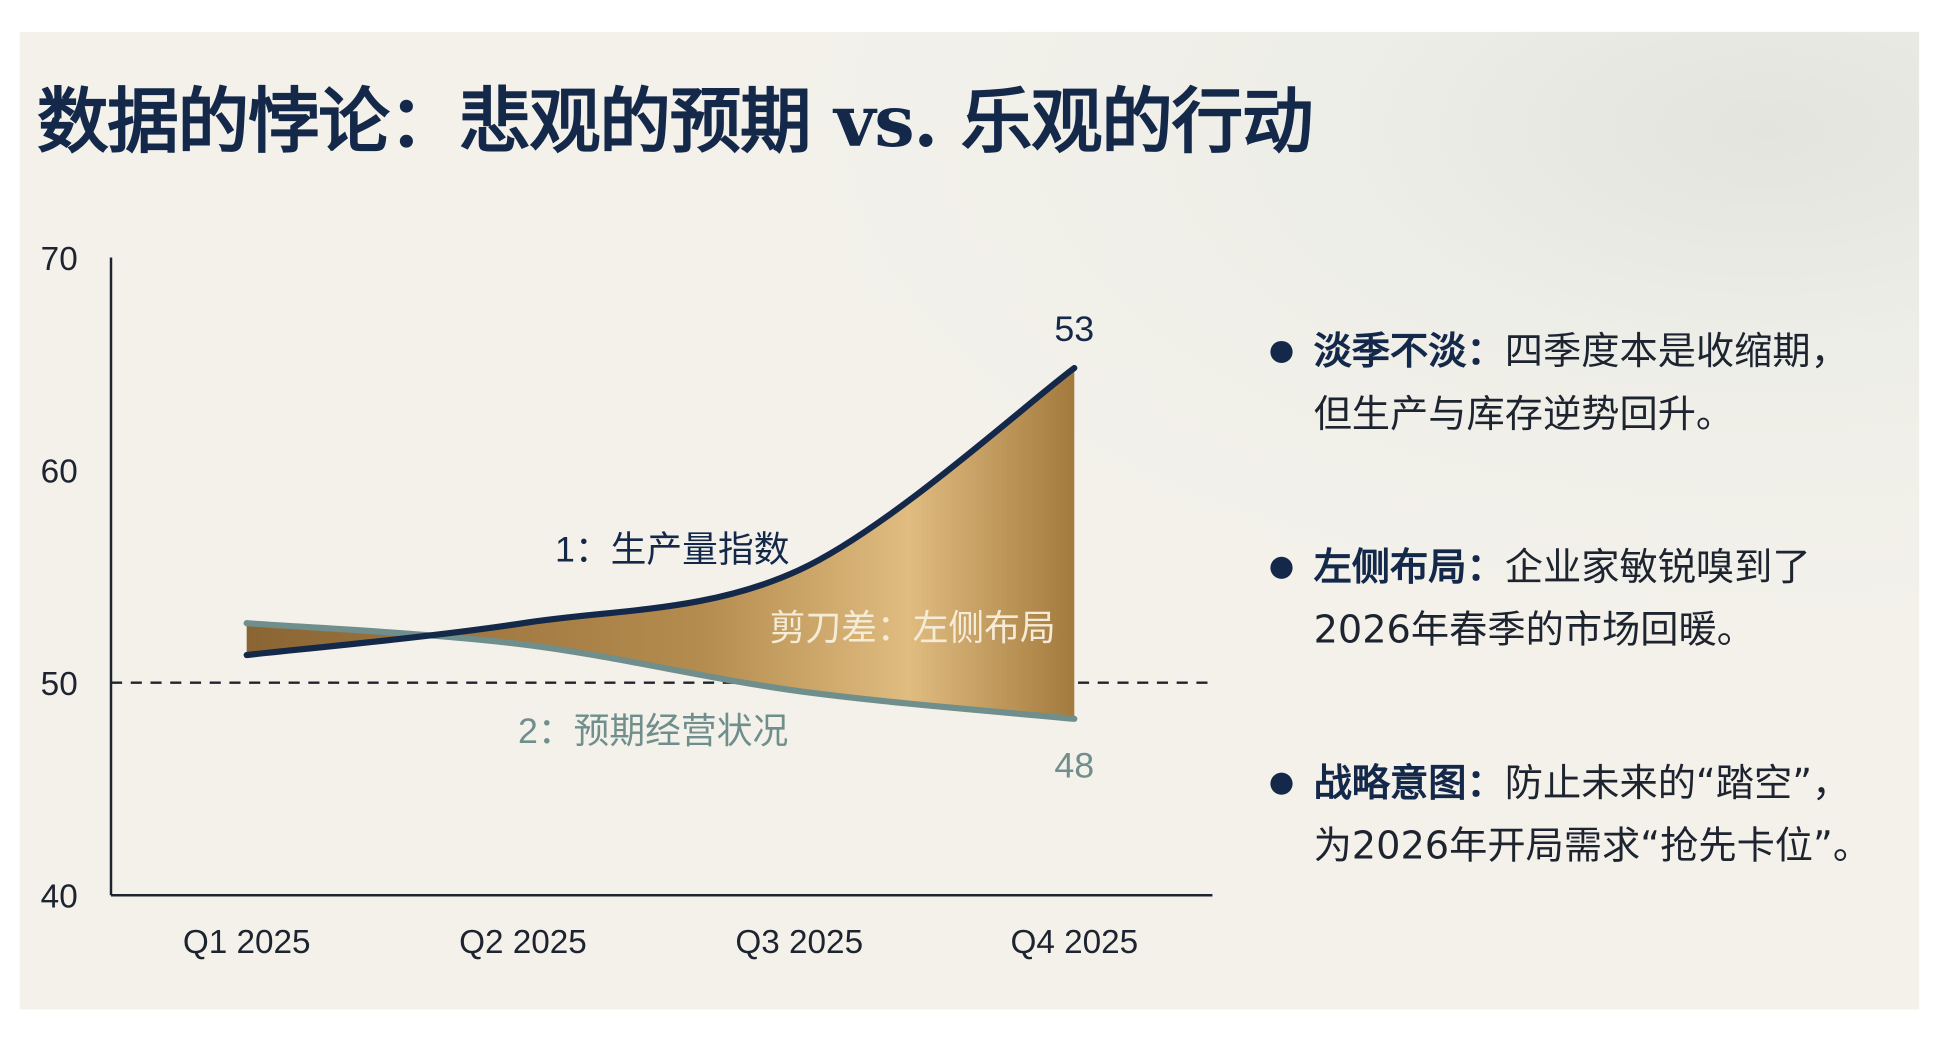  I want to click on bullet-text: 四季度本是收缩期，, so click(1676, 352).